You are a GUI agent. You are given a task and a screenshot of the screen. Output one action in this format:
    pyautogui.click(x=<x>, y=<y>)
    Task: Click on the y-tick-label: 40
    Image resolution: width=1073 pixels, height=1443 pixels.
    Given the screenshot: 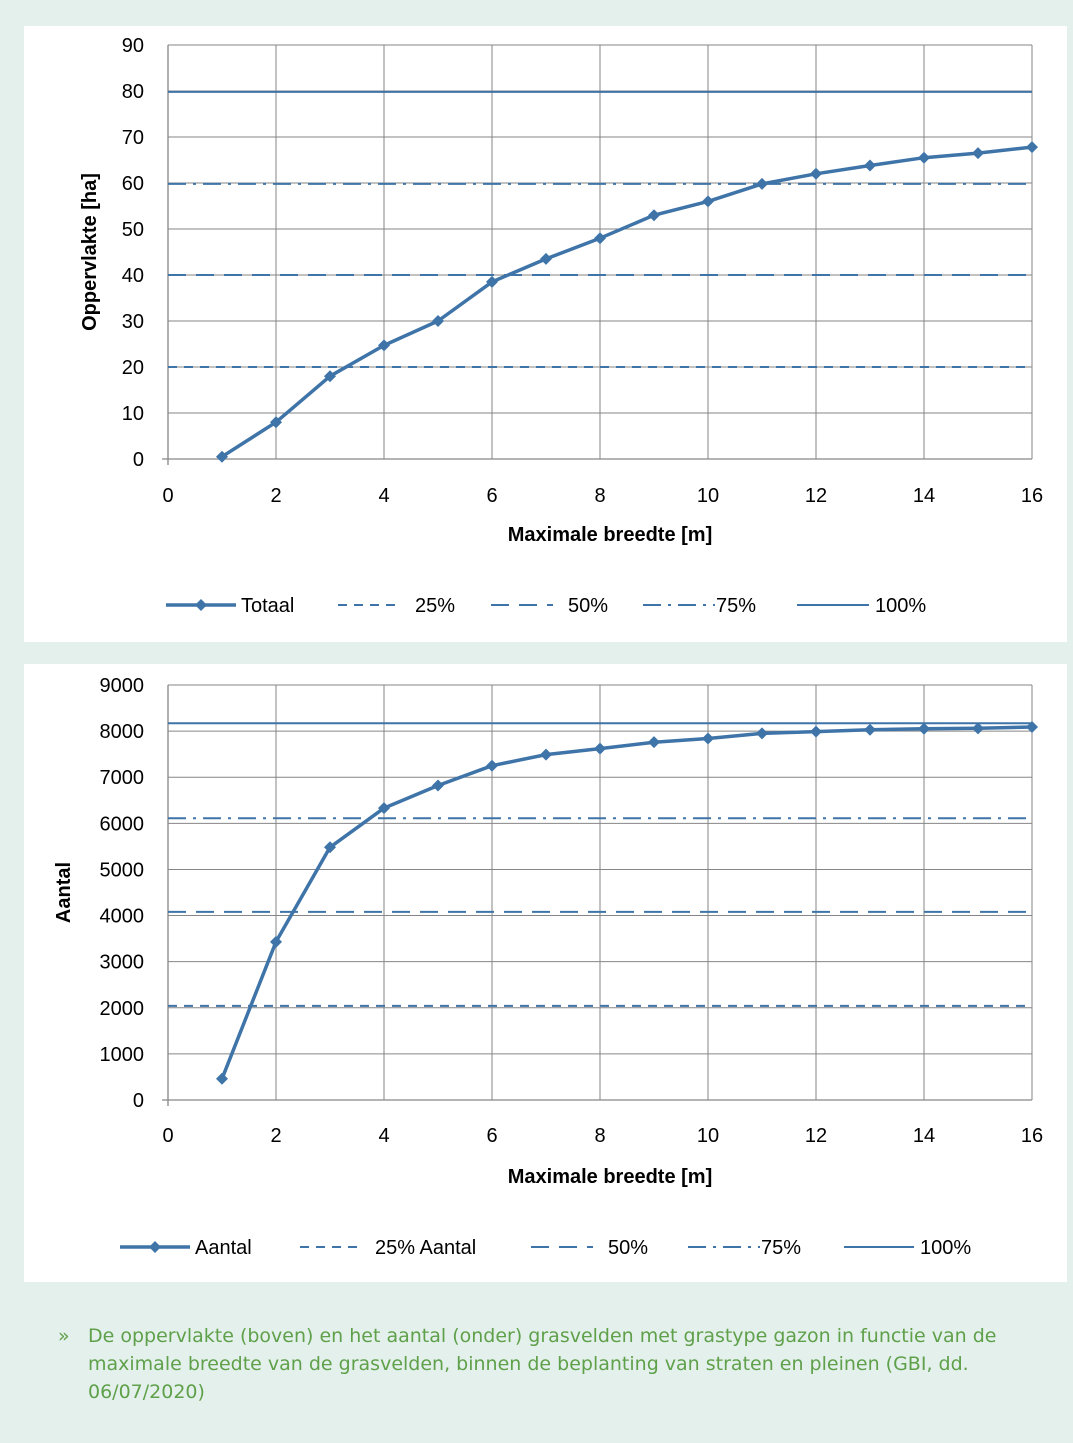 What is the action you would take?
    pyautogui.click(x=133, y=276)
    